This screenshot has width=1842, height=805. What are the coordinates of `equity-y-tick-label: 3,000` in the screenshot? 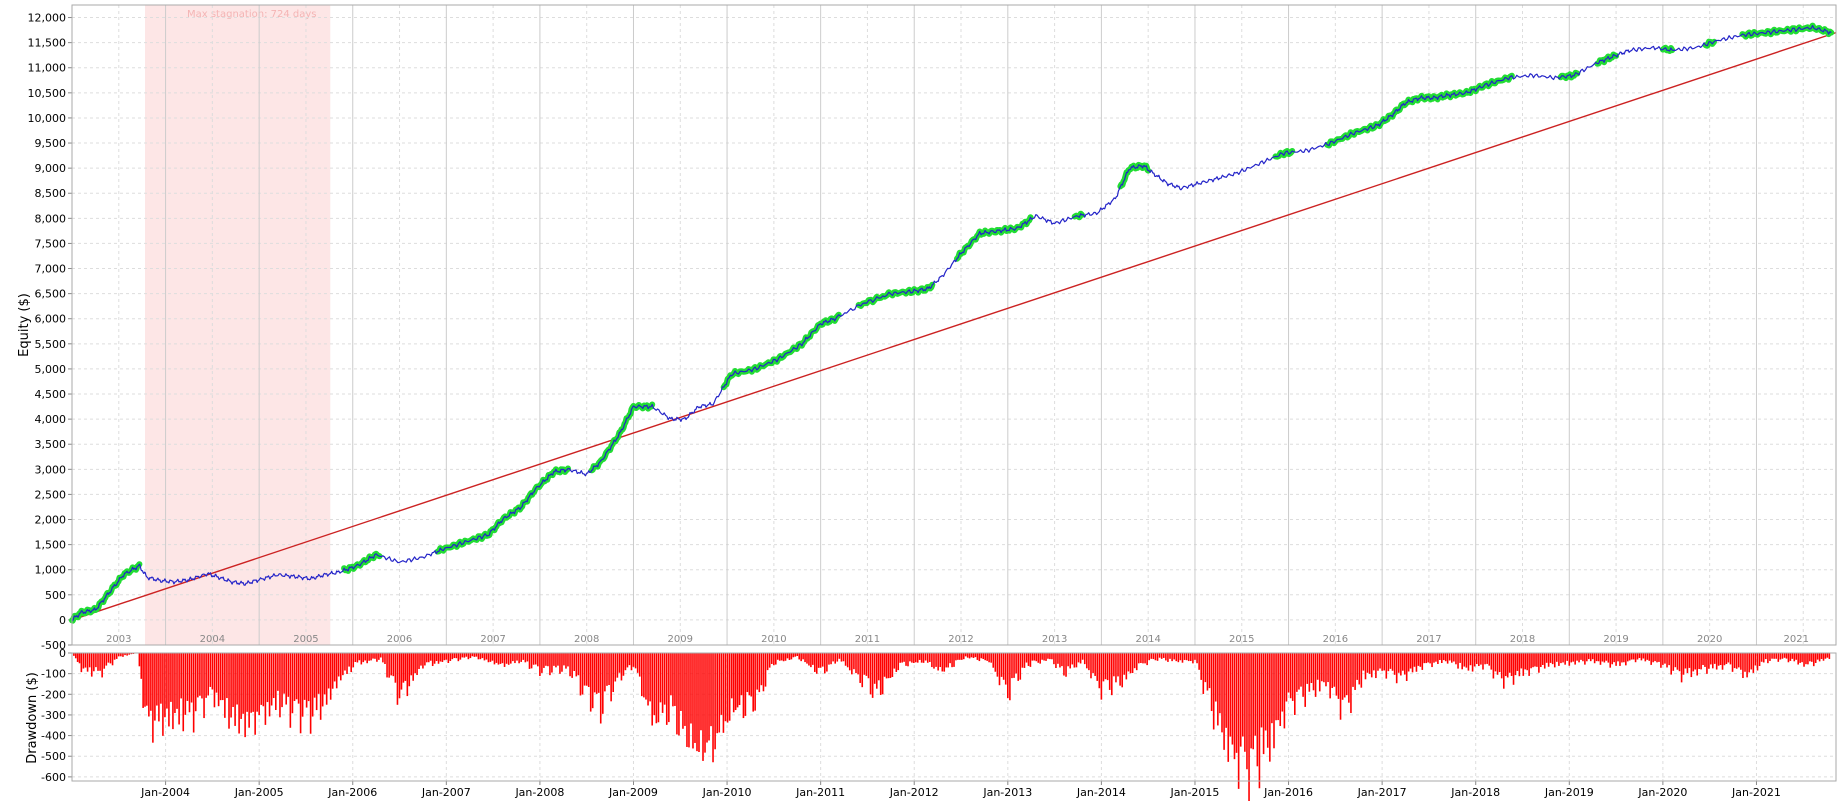 It's located at (51, 469).